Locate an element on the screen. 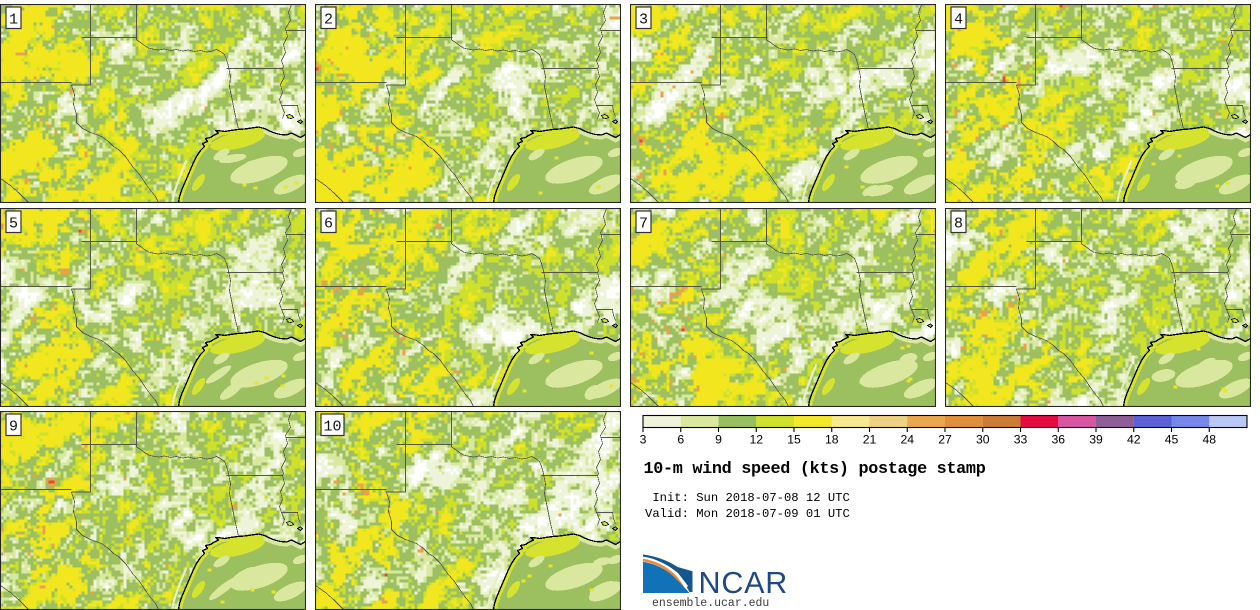 The height and width of the screenshot is (610, 1260). svg-text: 36 is located at coordinates (1058, 440).